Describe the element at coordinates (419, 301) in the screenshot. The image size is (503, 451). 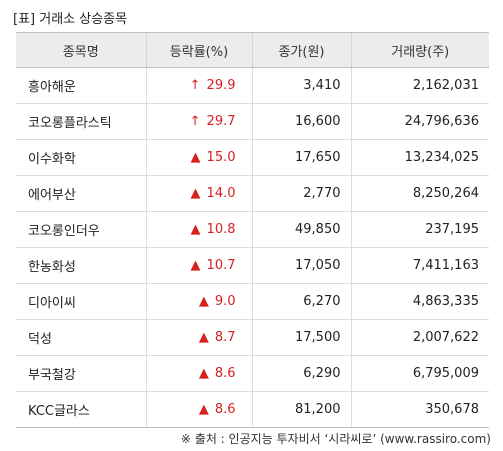
I see `trade-volume: 4,863,335` at that location.